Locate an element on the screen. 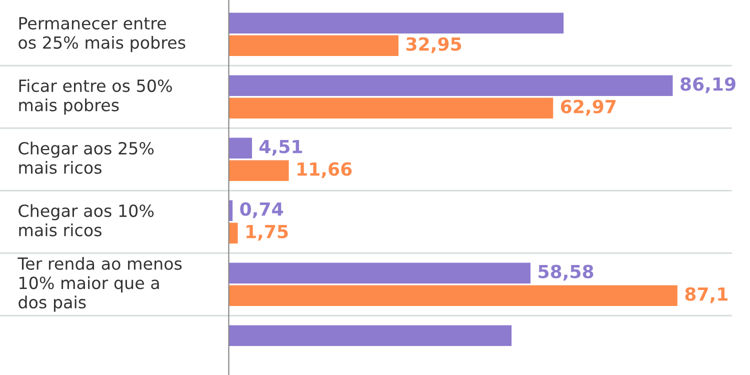 This screenshot has height=375, width=750. y-tick-label: Permanecer entre os 25% mais pobres is located at coordinates (102, 34).